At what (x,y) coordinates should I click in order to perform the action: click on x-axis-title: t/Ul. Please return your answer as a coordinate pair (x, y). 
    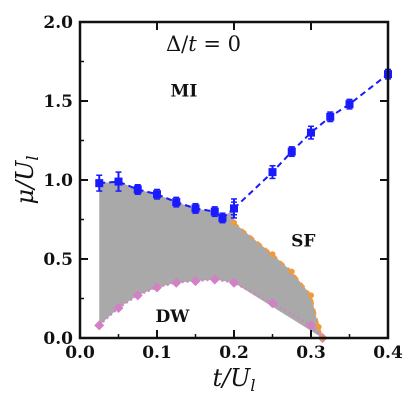
    Looking at the image, I should click on (233, 379).